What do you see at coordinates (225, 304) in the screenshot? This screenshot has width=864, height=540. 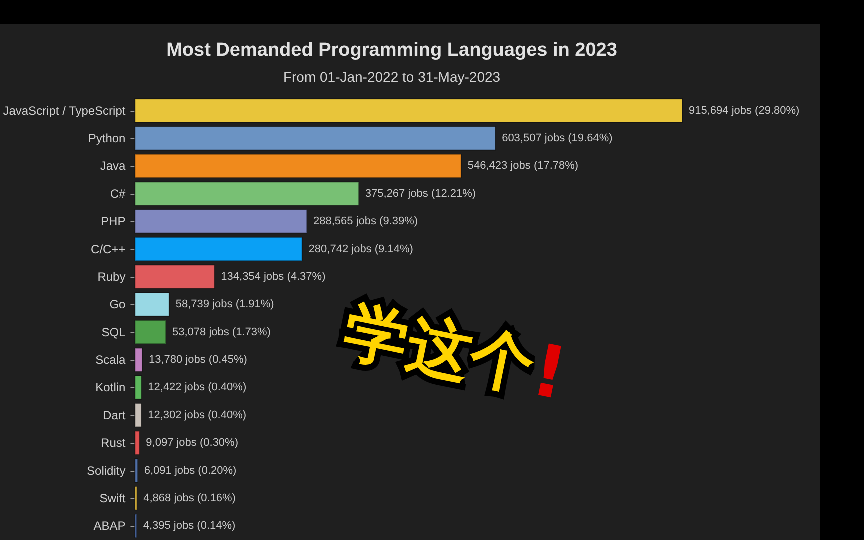 I see `data-label: 58,739 jobs (1.91%)` at bounding box center [225, 304].